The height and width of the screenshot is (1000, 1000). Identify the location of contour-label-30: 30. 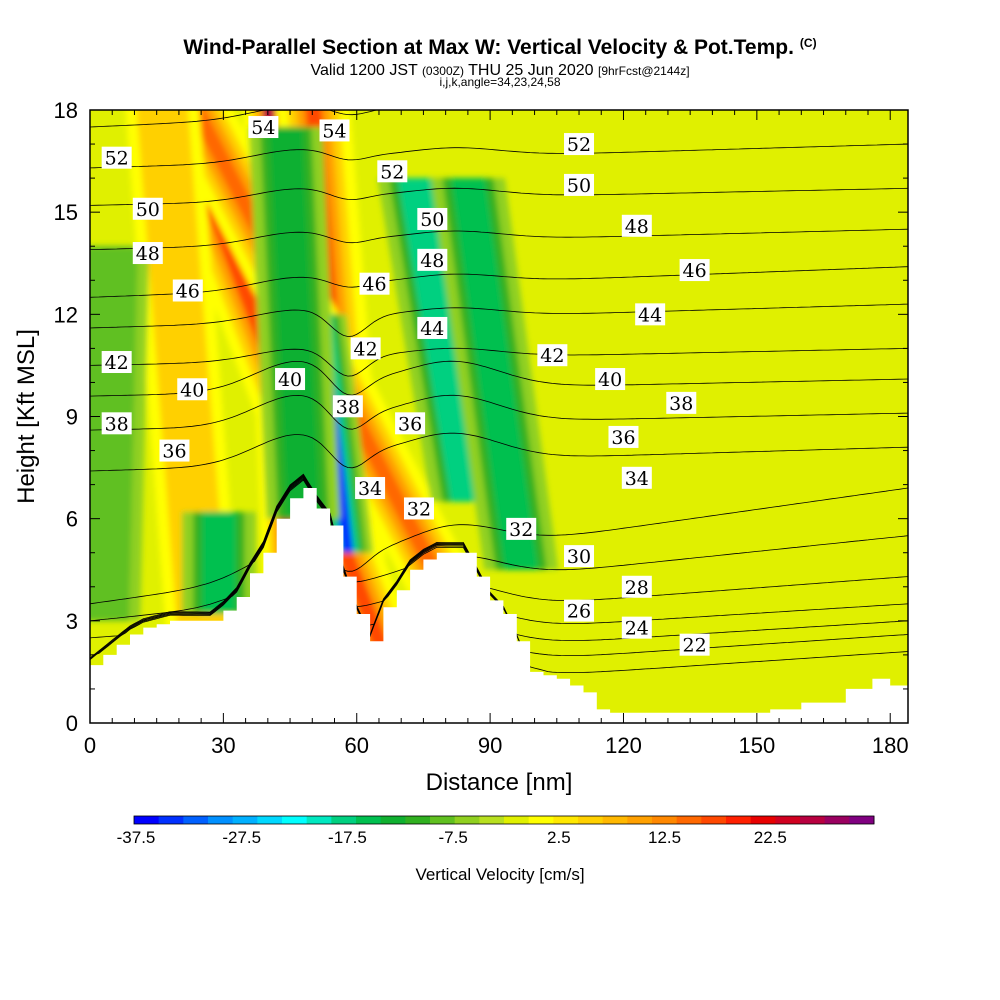
(579, 556).